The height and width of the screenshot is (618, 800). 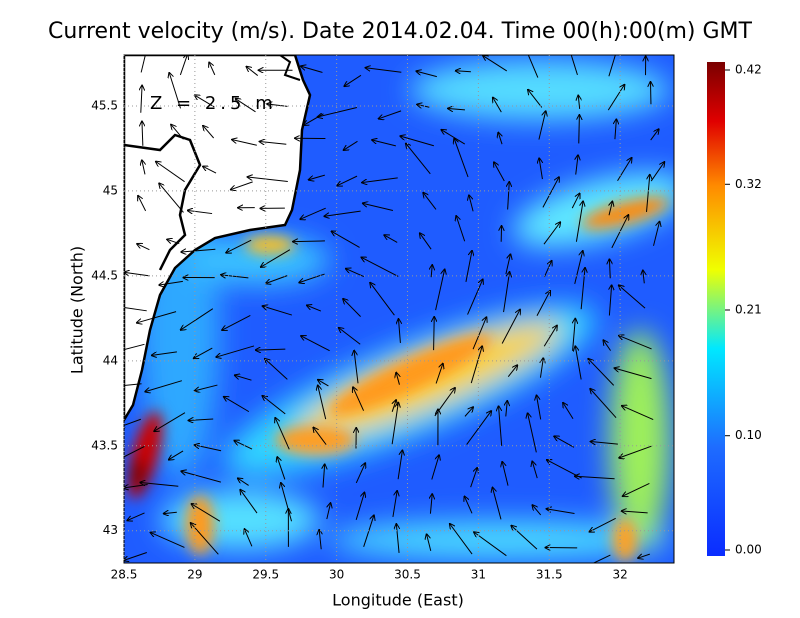 What do you see at coordinates (478, 575) in the screenshot?
I see `x-tick-label: 31` at bounding box center [478, 575].